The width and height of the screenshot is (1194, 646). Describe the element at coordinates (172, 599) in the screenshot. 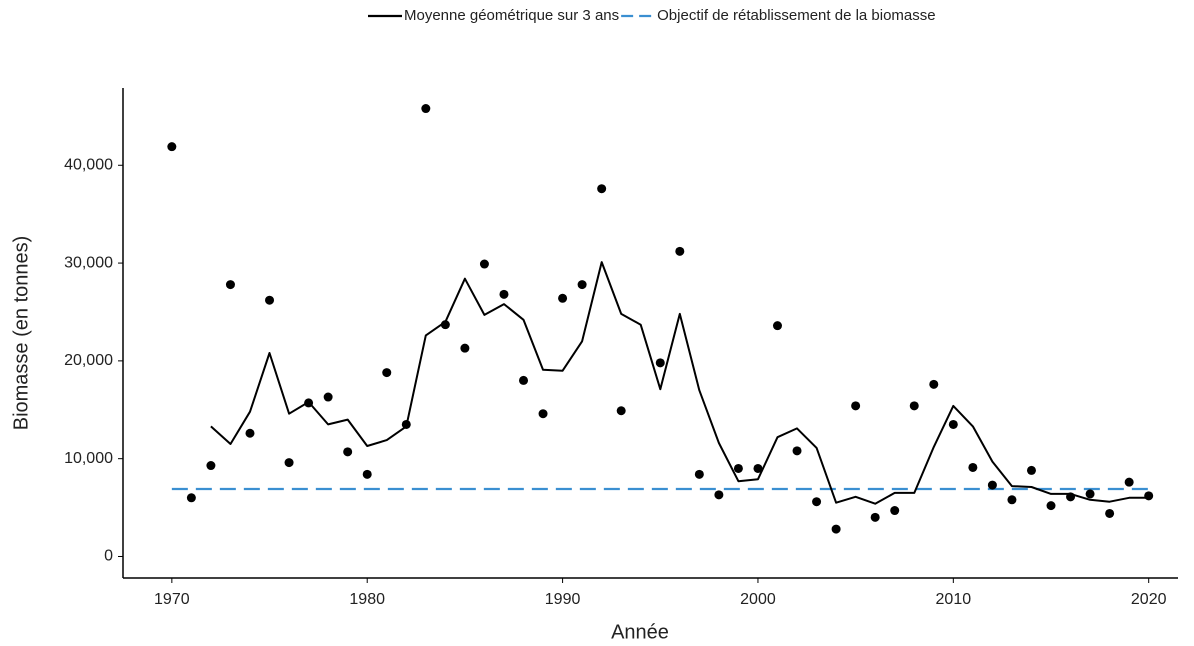

I see `x-tick-label: 1970` at that location.